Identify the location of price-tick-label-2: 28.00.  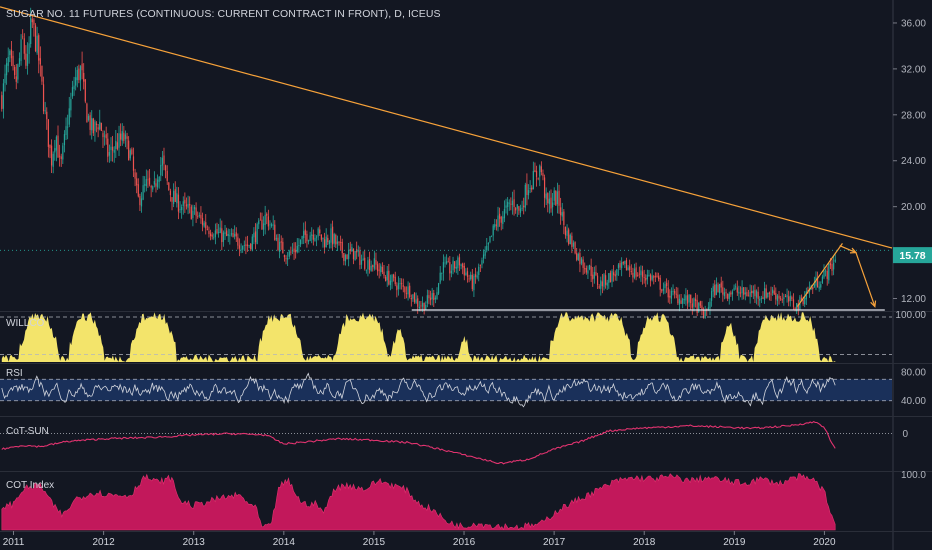
(913, 115).